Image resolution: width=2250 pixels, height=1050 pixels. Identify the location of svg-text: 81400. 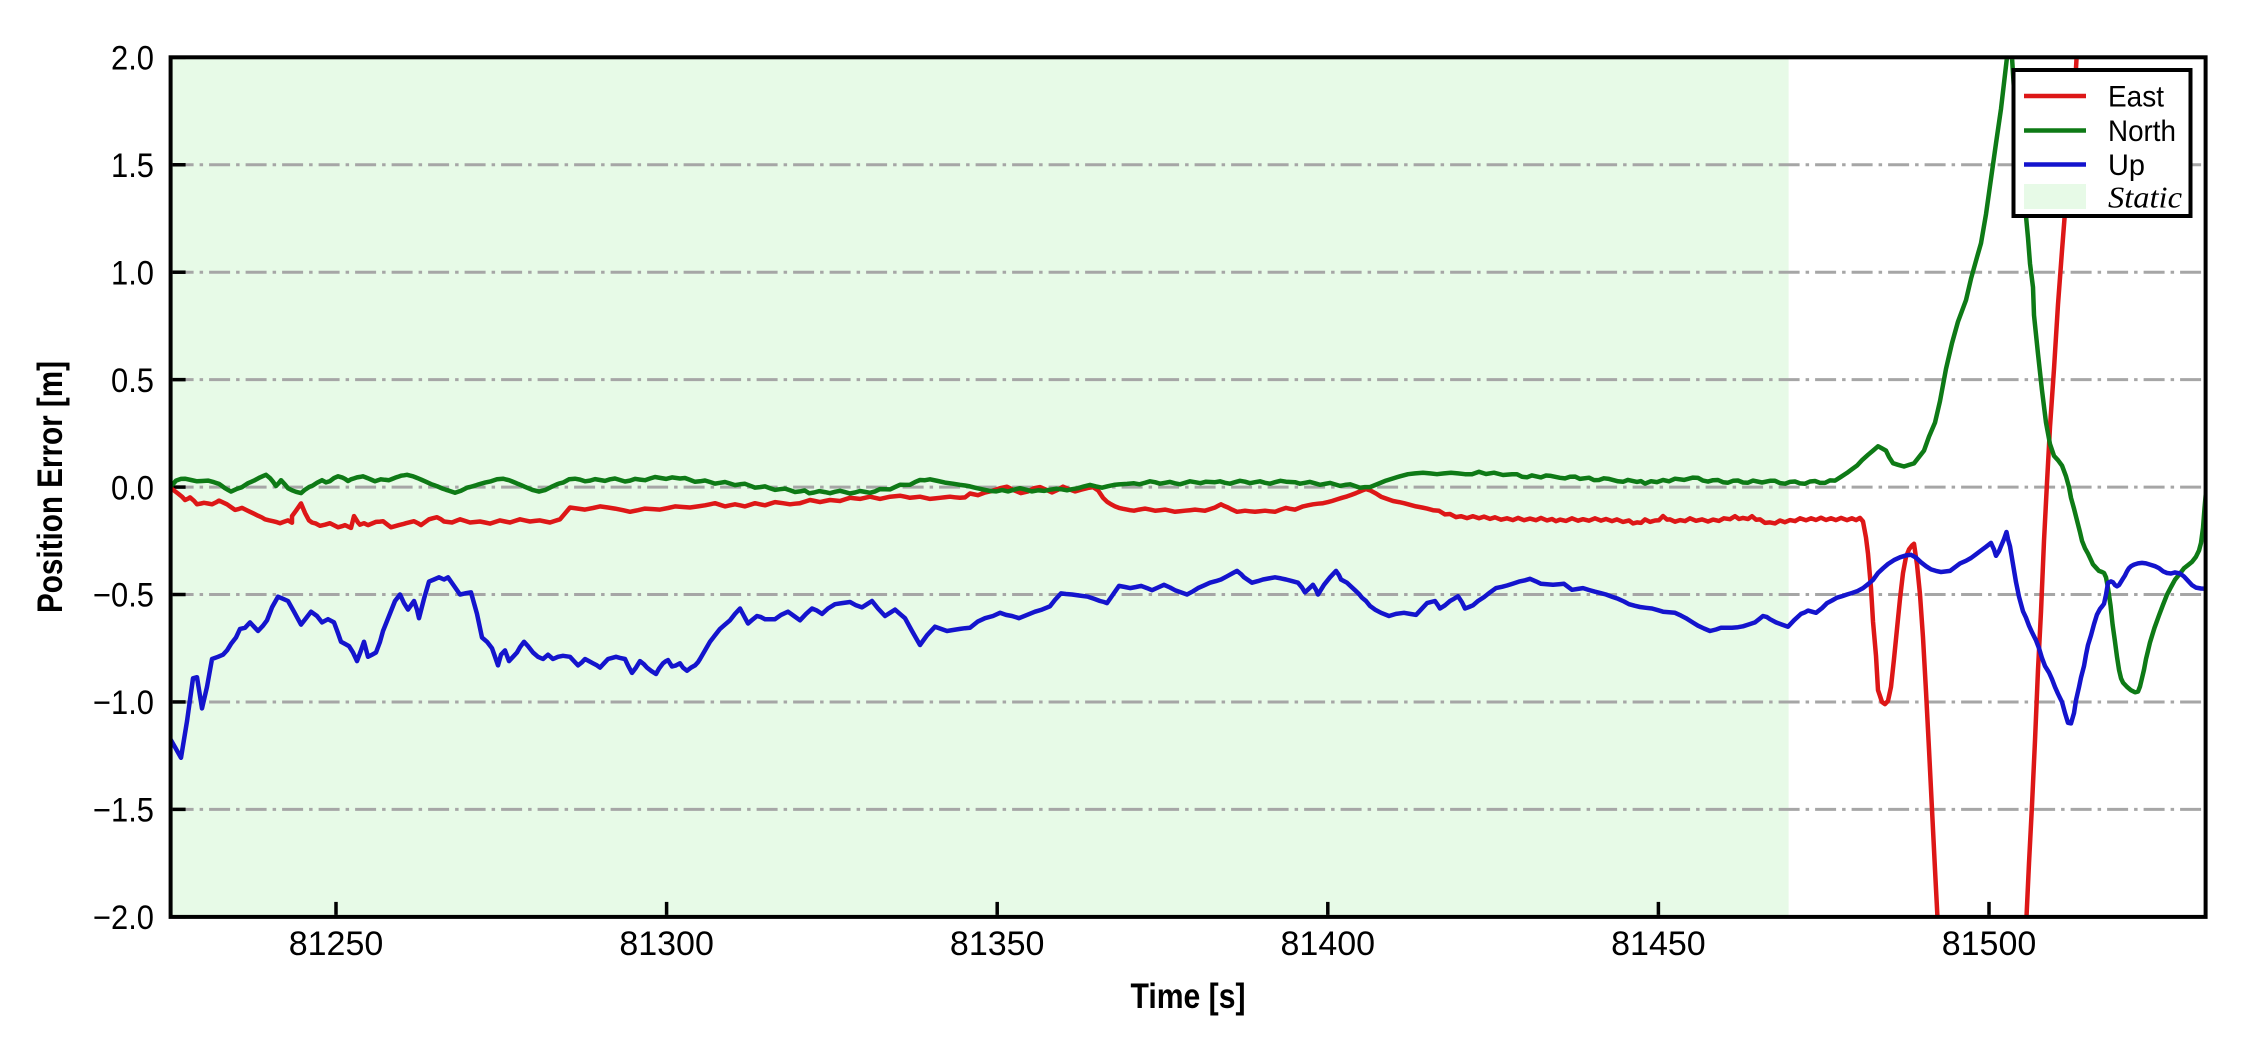
(1328, 944).